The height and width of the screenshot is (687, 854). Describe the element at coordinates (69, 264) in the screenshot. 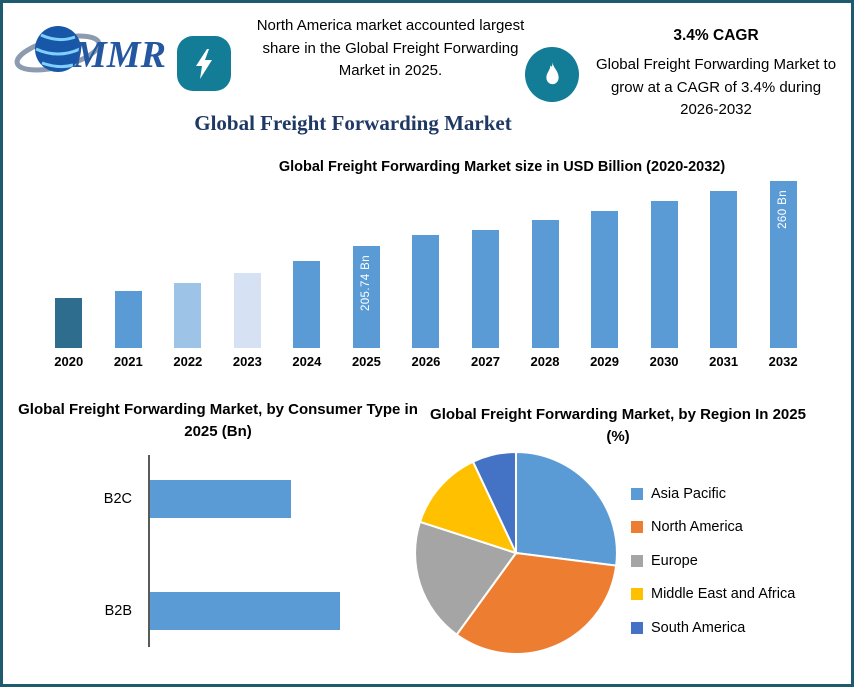

I see `bar-column-2020` at that location.